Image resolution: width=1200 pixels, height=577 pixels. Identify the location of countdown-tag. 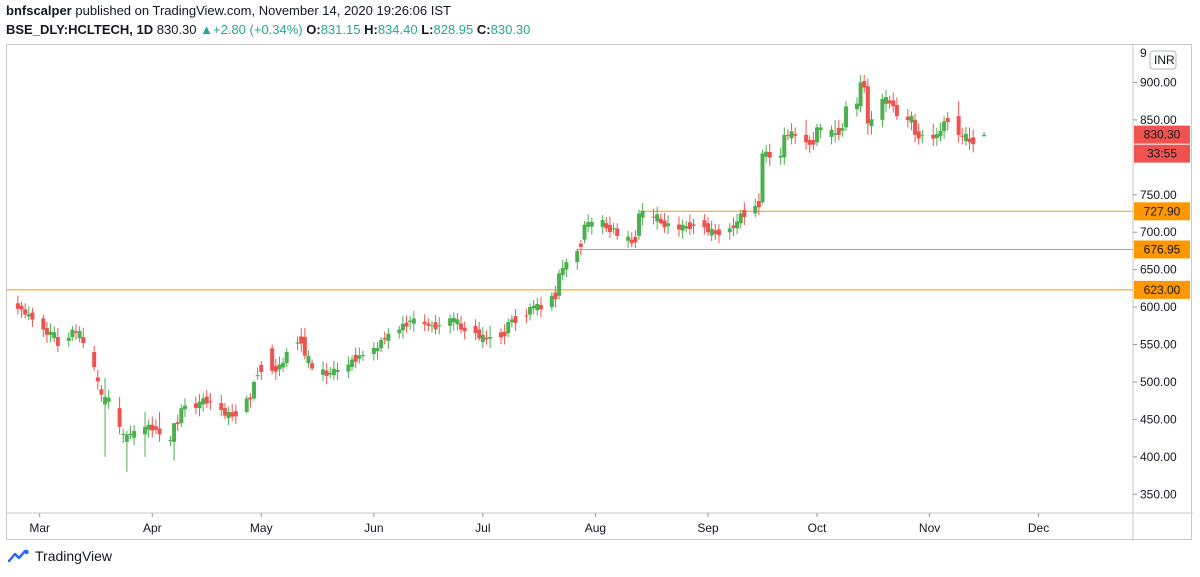
(1162, 153).